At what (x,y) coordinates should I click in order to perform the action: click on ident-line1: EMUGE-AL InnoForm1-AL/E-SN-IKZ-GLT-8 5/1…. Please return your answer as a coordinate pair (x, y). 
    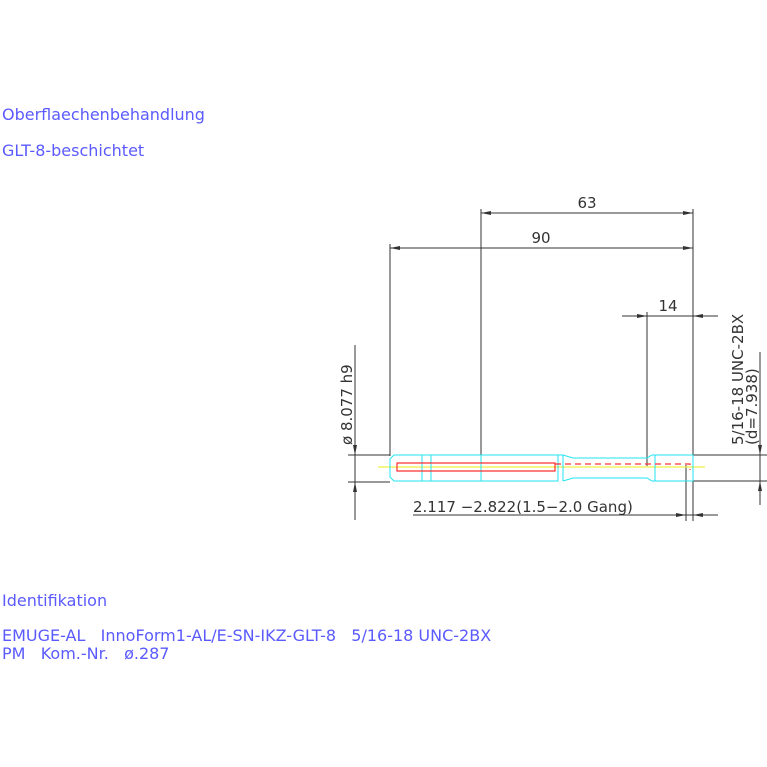
    Looking at the image, I should click on (246, 635).